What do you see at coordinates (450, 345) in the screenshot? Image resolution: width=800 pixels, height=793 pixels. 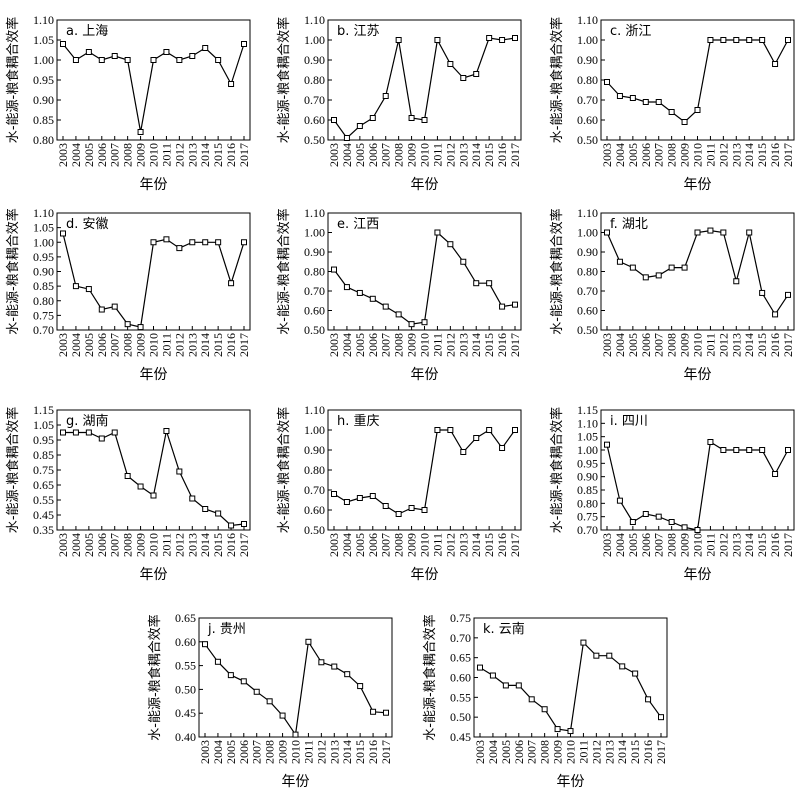 I see `x-tick-label: 2012` at bounding box center [450, 345].